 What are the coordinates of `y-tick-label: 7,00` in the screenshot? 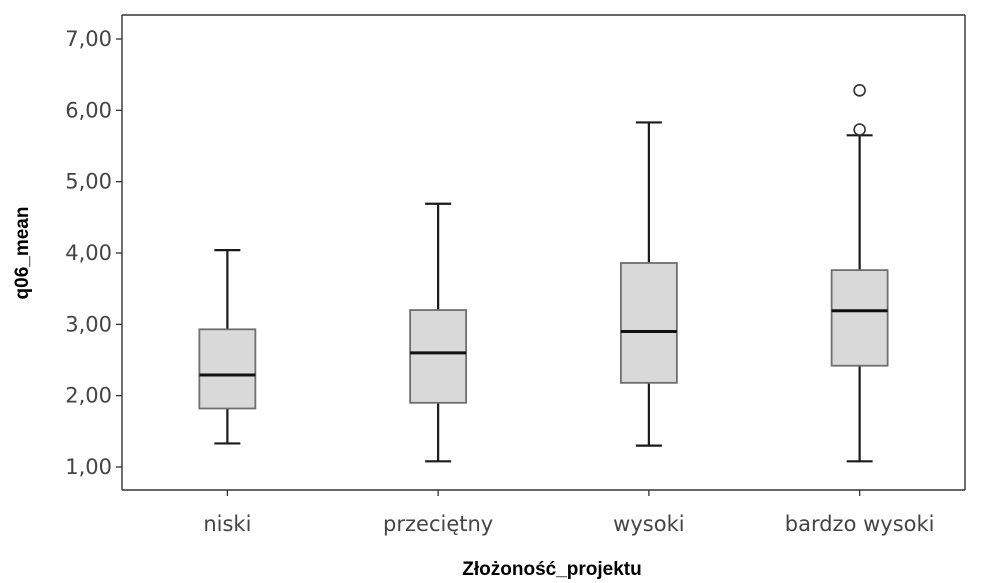 It's located at (88, 39).